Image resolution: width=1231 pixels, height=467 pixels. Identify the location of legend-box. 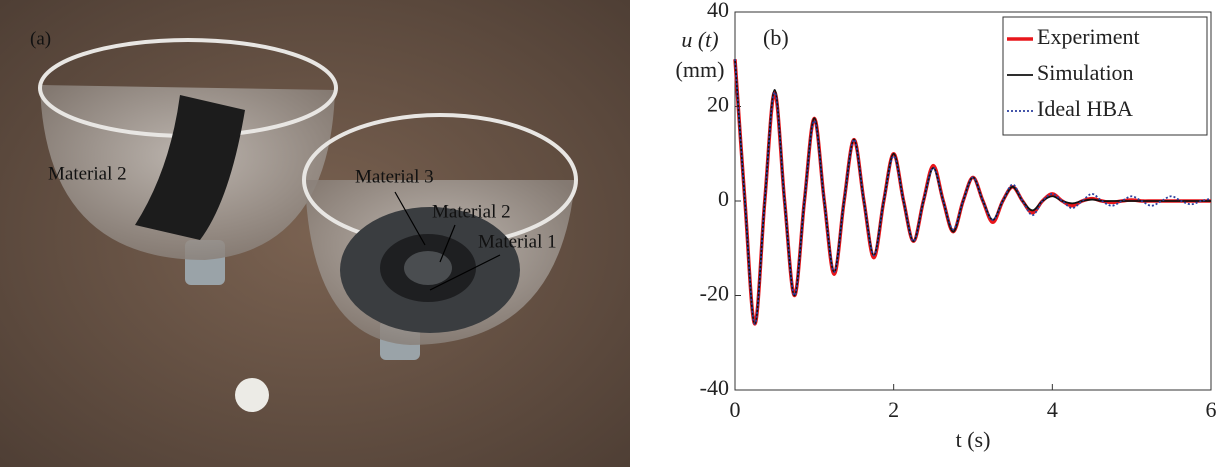
(1105, 76).